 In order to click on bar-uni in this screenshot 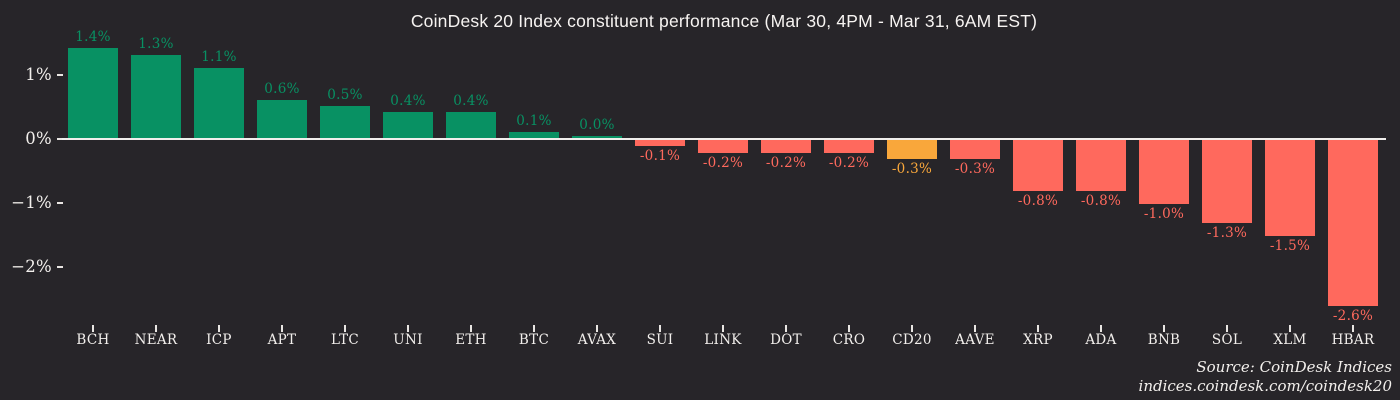, I will do `click(408, 125)`.